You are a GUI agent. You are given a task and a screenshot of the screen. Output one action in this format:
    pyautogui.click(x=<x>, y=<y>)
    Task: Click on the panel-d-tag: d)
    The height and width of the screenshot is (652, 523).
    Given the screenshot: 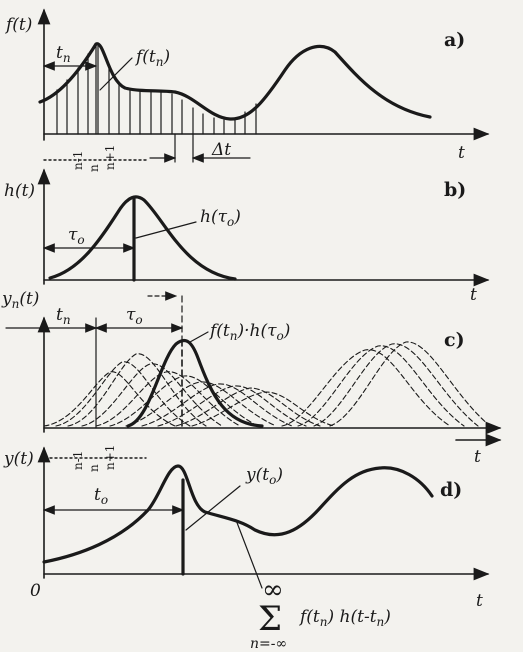 What is the action you would take?
    pyautogui.click(x=451, y=490)
    